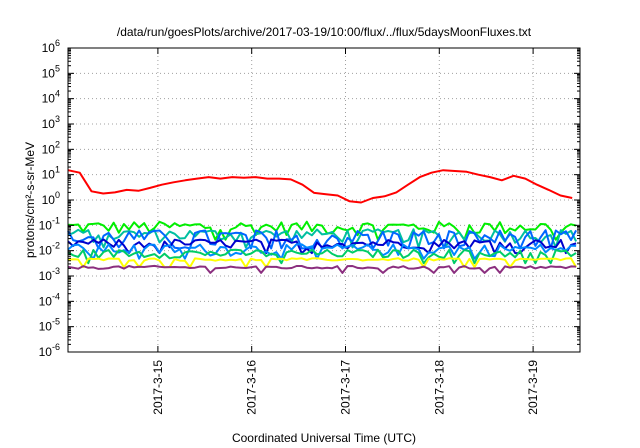 Image resolution: width=640 pixels, height=448 pixels. Describe the element at coordinates (439, 387) in the screenshot. I see `x-tick-label: 2017-3-18` at that location.